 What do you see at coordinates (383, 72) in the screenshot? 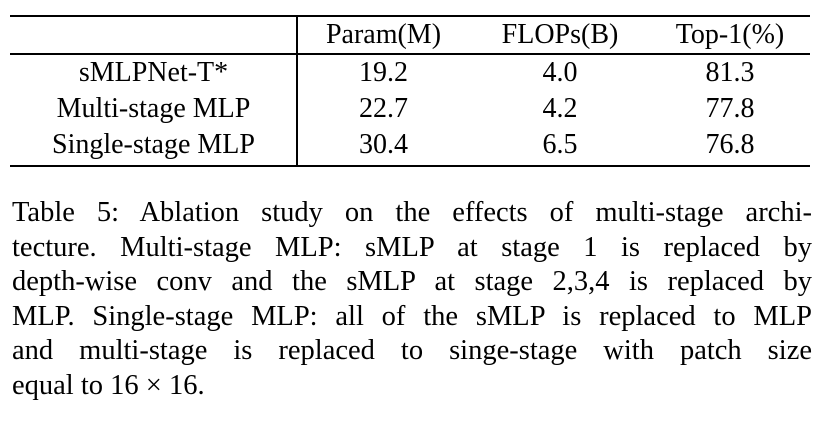
I see `data-cell: 19.2` at bounding box center [383, 72].